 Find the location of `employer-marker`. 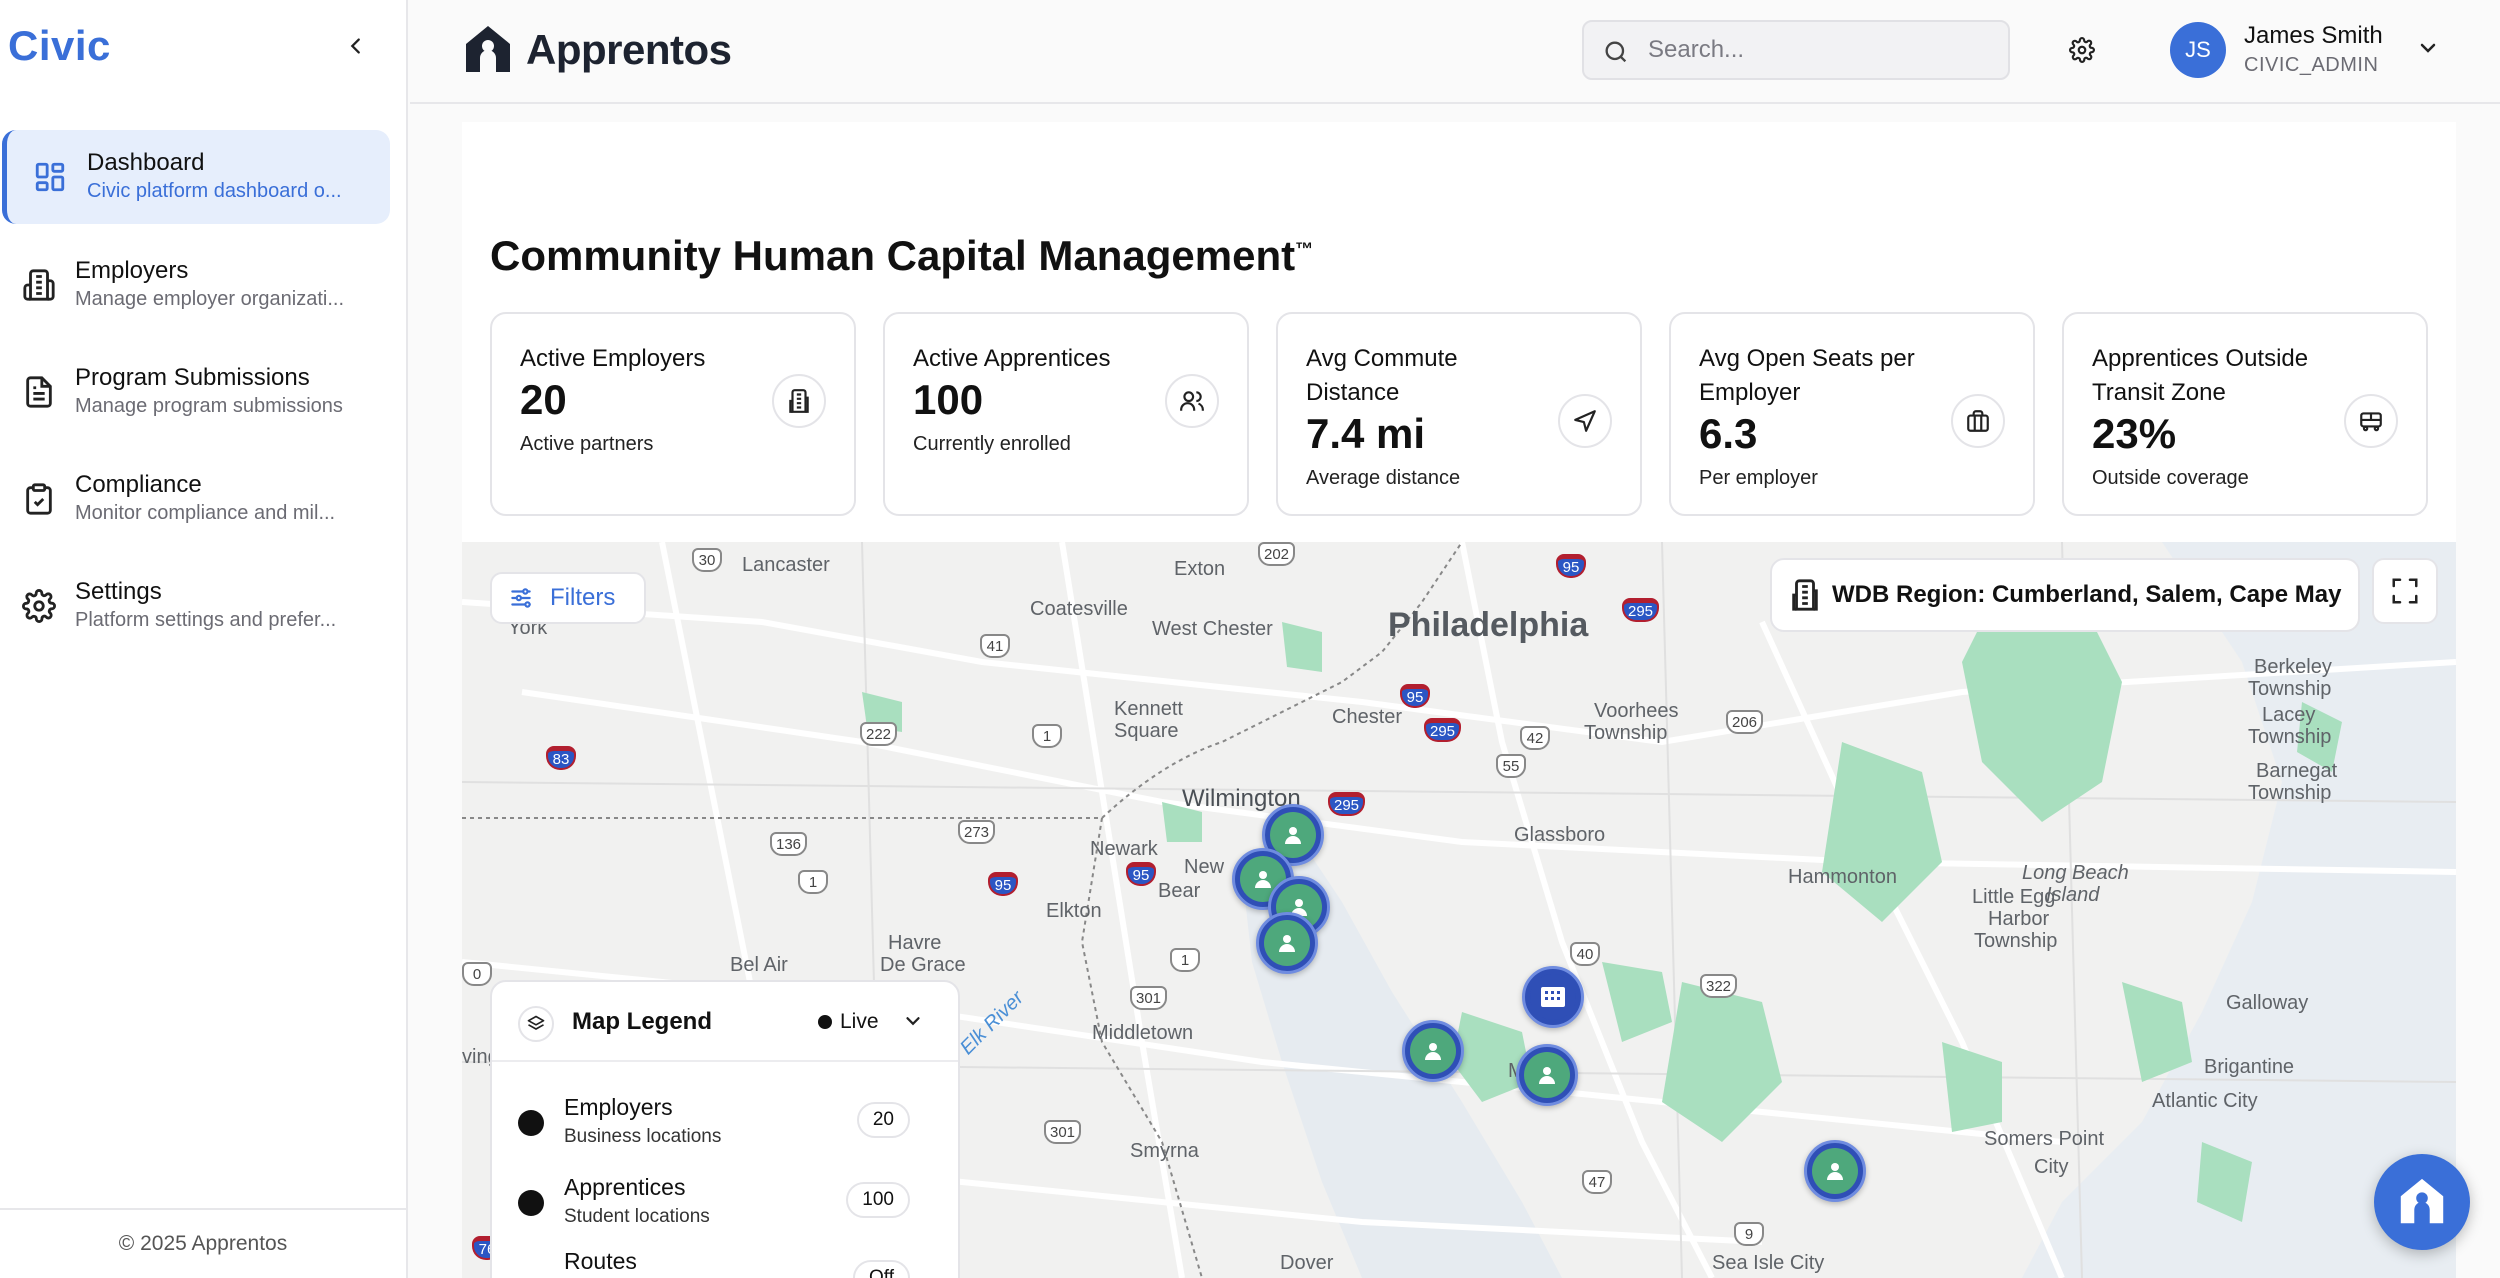

employer-marker is located at coordinates (1553, 997).